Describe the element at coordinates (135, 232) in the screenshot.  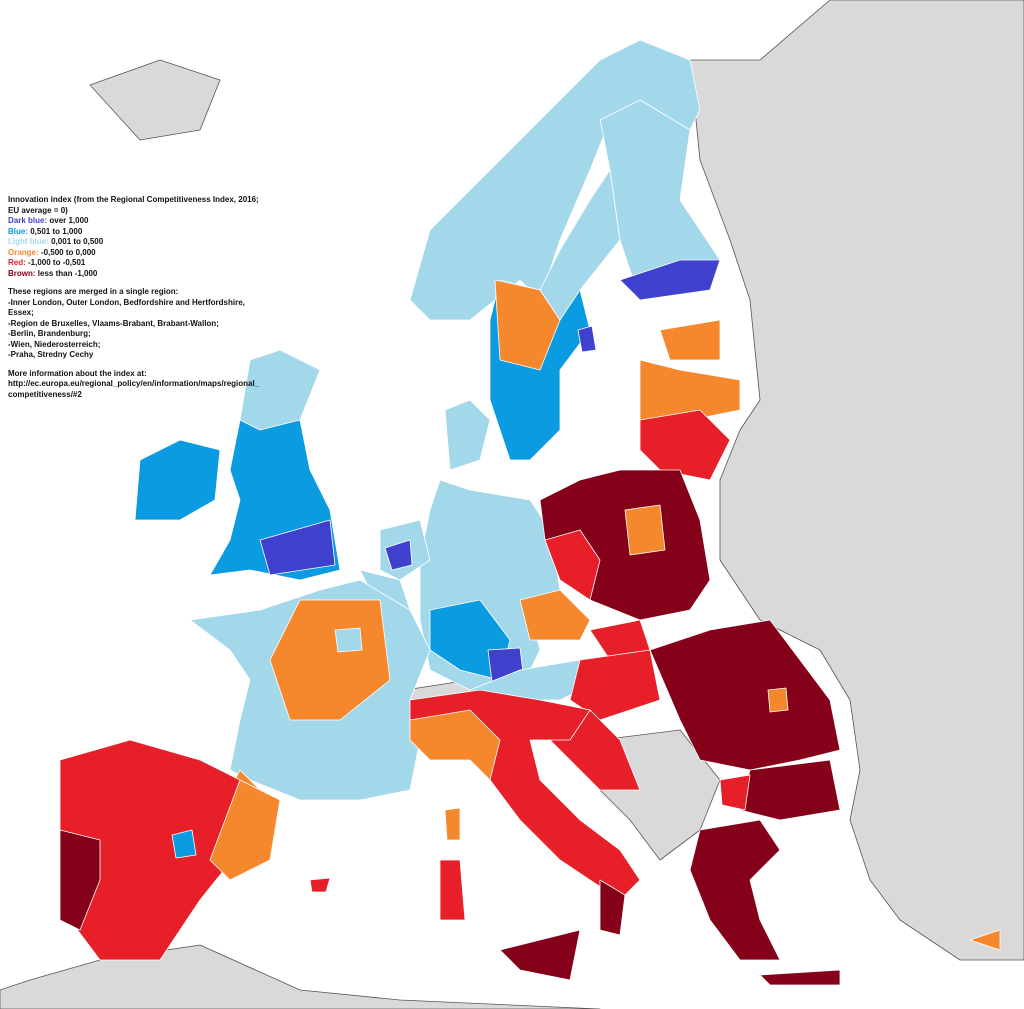
I see `legend-item: Blue: 0,501 to 1,000` at that location.